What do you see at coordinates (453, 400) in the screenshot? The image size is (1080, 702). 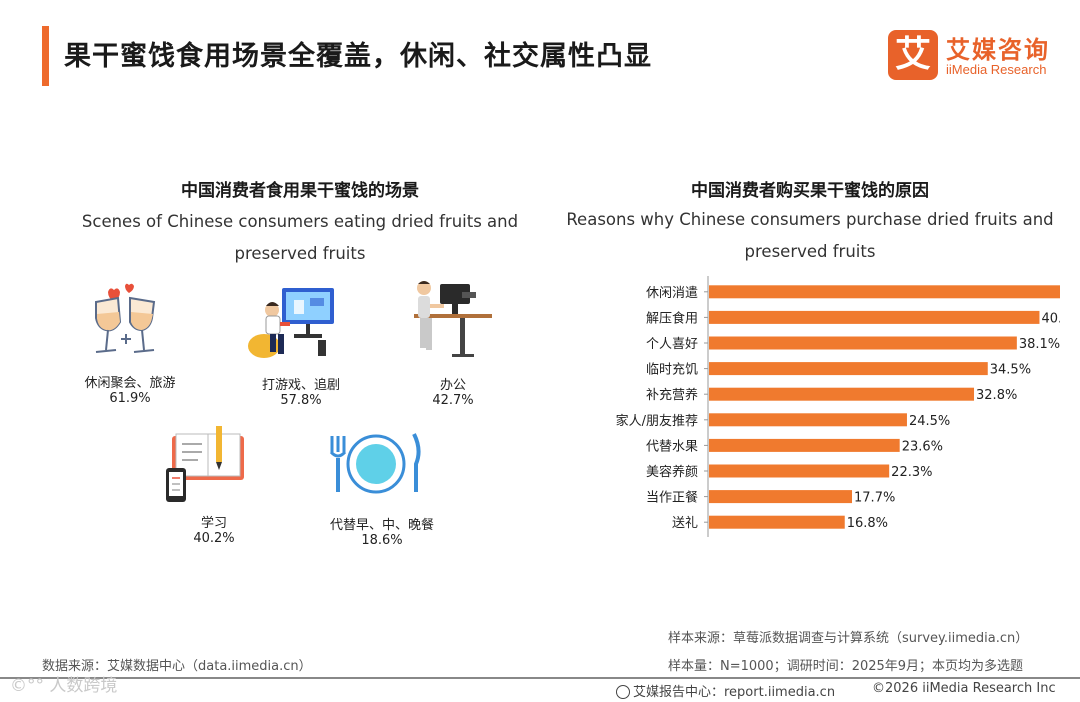 I see `scene-value-office: 42.7%` at bounding box center [453, 400].